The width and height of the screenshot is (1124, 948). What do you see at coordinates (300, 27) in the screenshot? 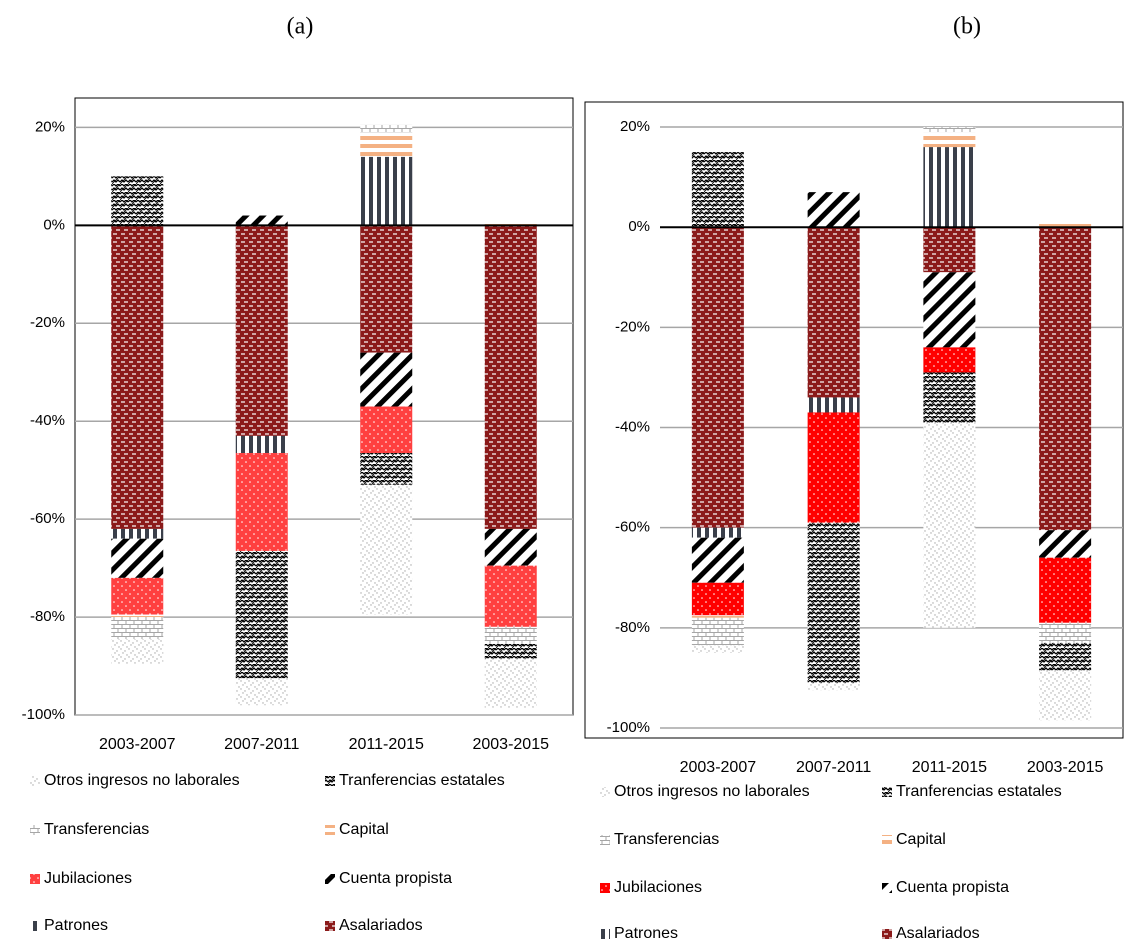
I see `panel-subtitle: (a)` at bounding box center [300, 27].